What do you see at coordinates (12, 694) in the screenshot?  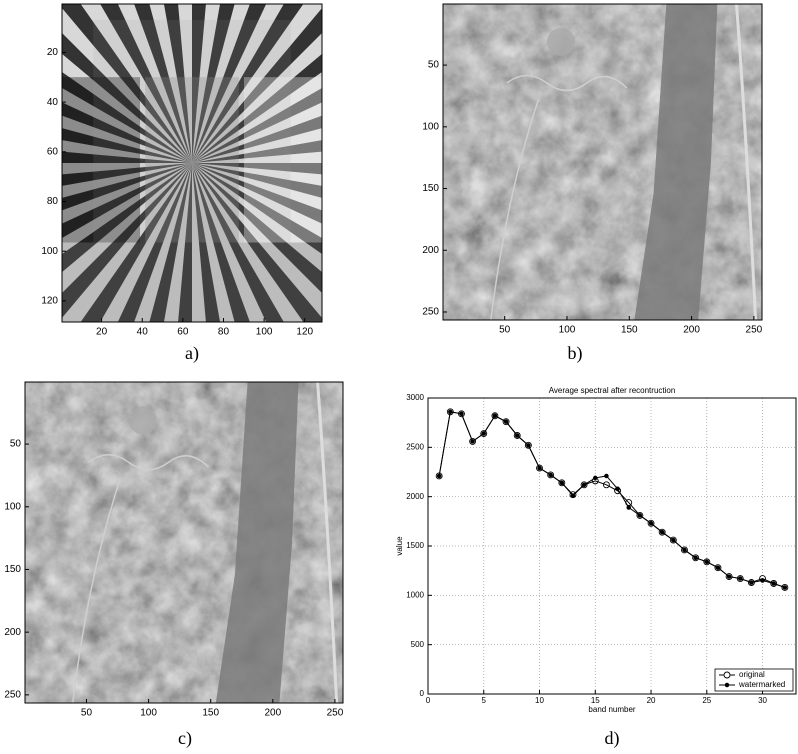 I see `y-tick-label: 250` at bounding box center [12, 694].